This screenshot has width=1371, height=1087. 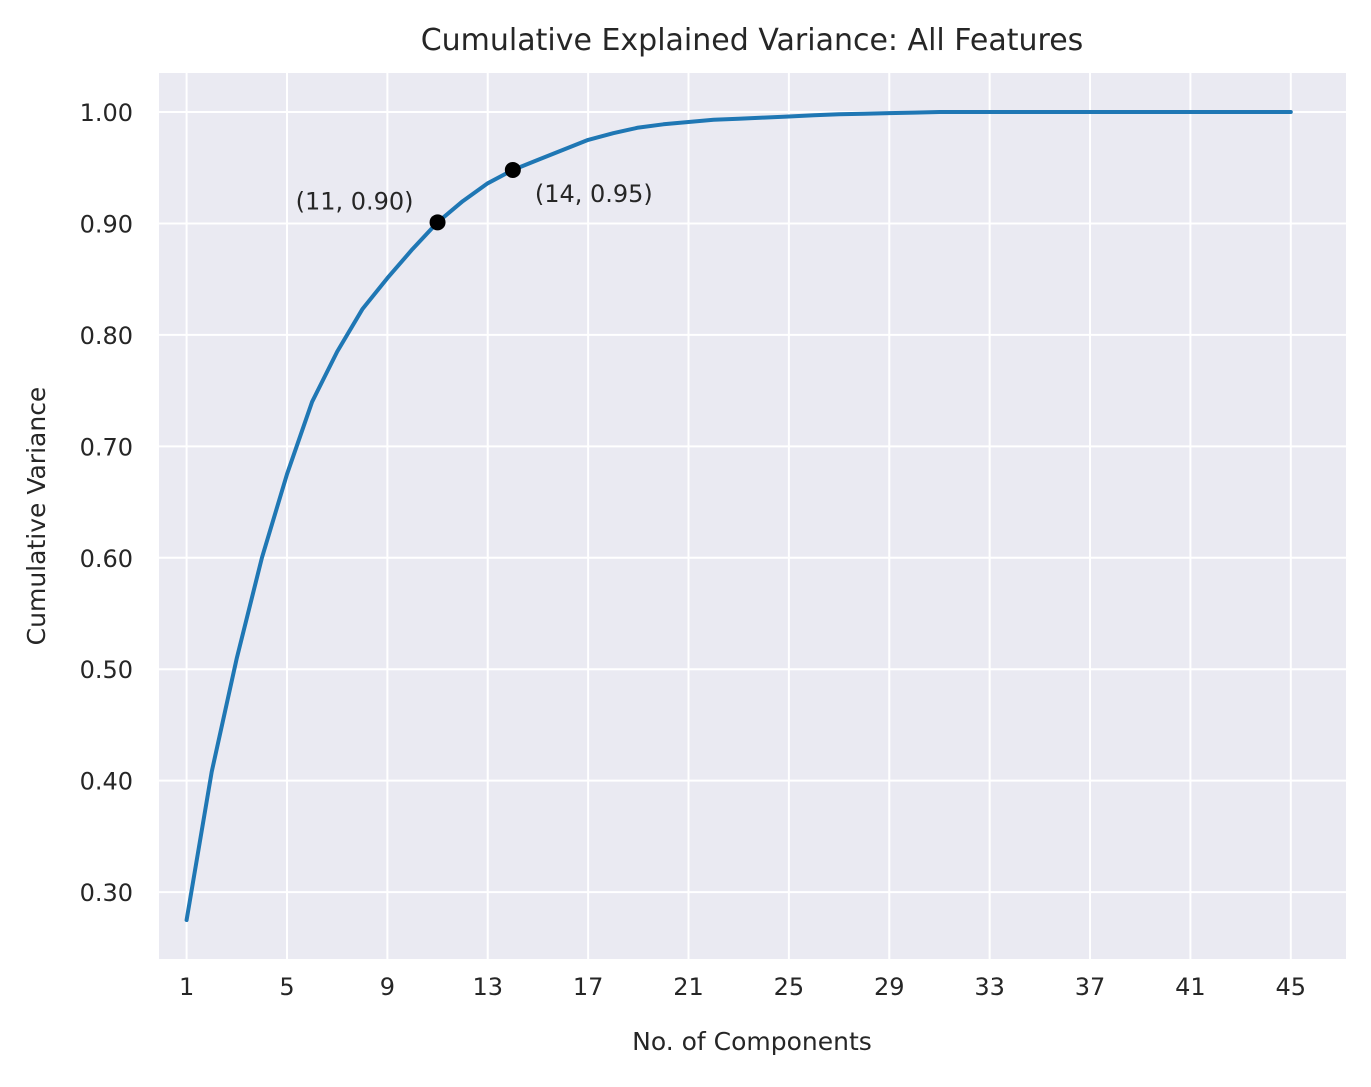 What do you see at coordinates (186, 987) in the screenshot?
I see `x-tick-label: 1` at bounding box center [186, 987].